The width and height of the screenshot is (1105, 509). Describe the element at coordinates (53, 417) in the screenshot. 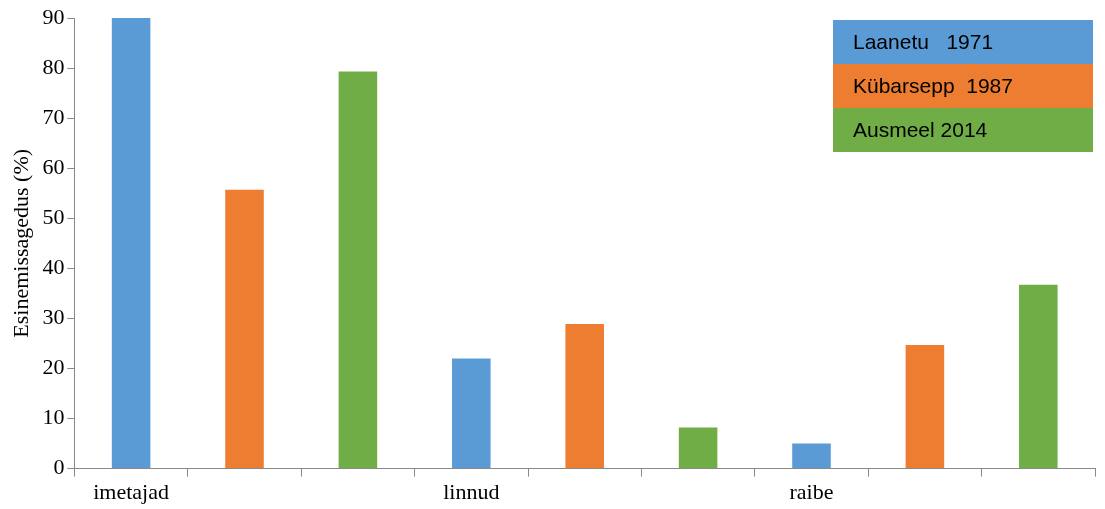

I see `y-tick-label: 10` at that location.